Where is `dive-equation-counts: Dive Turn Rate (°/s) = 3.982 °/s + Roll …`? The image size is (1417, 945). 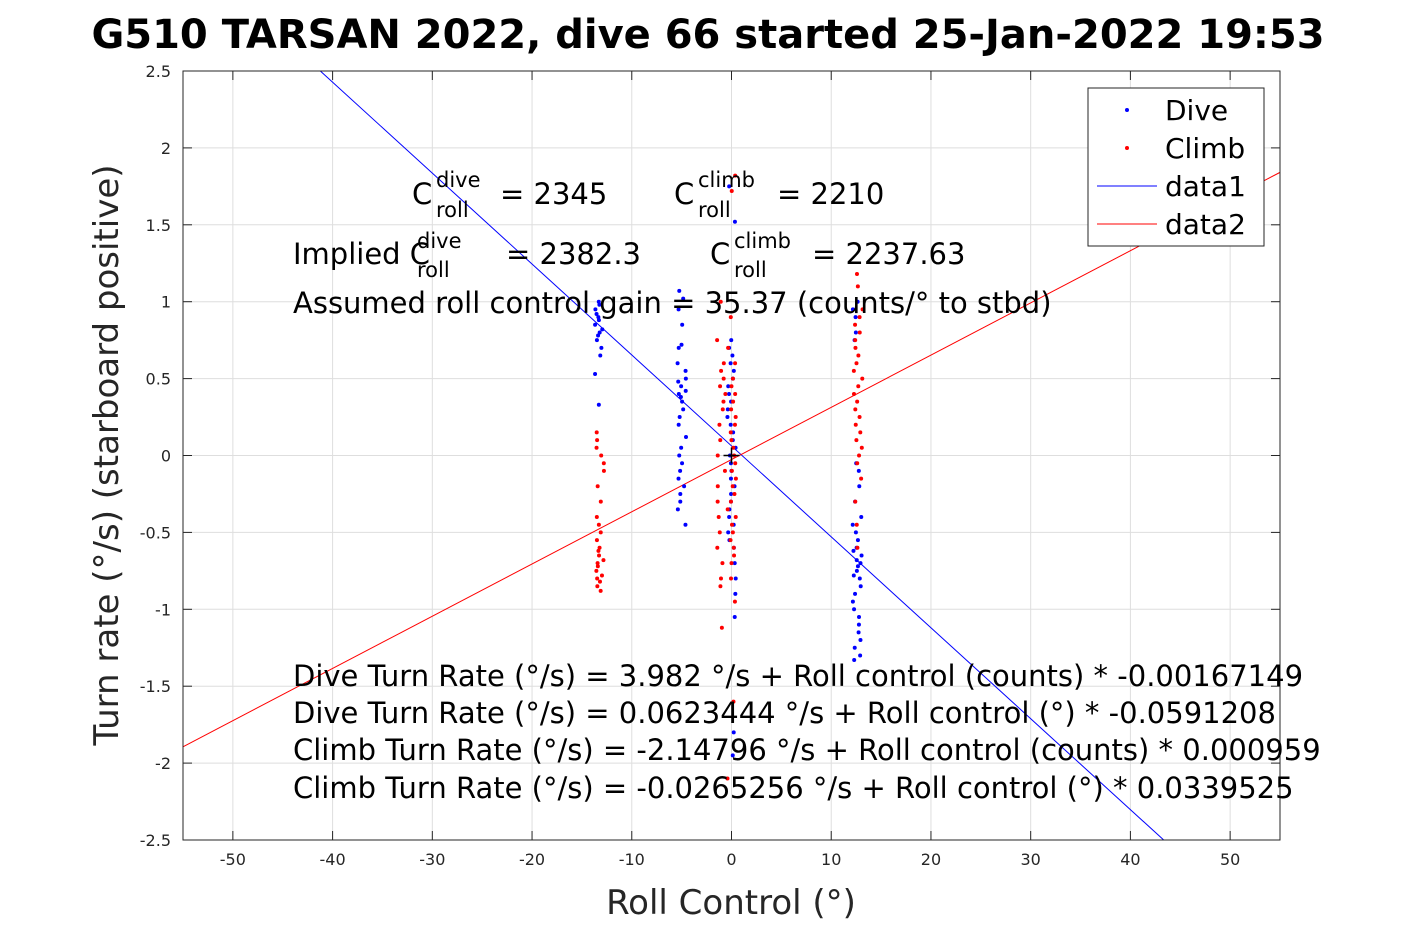 dive-equation-counts: Dive Turn Rate (°/s) = 3.982 °/s + Roll … is located at coordinates (798, 676).